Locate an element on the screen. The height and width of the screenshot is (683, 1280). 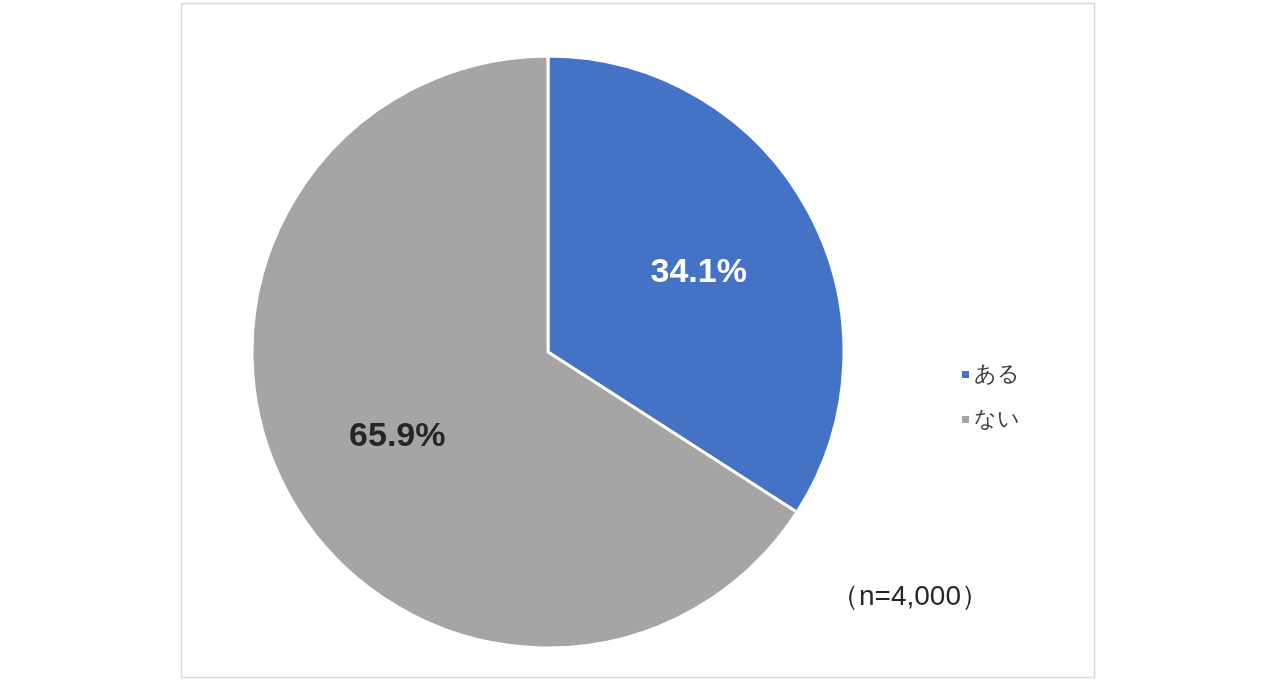
legend-label: ある is located at coordinates (997, 373).